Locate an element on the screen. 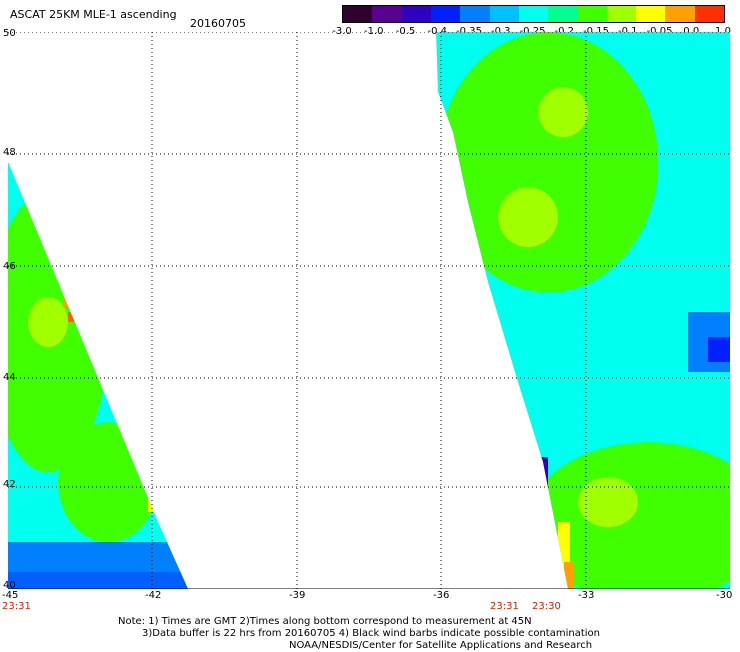  map-title: ASCAT 25KM MLE-1 ascending is located at coordinates (93, 14).